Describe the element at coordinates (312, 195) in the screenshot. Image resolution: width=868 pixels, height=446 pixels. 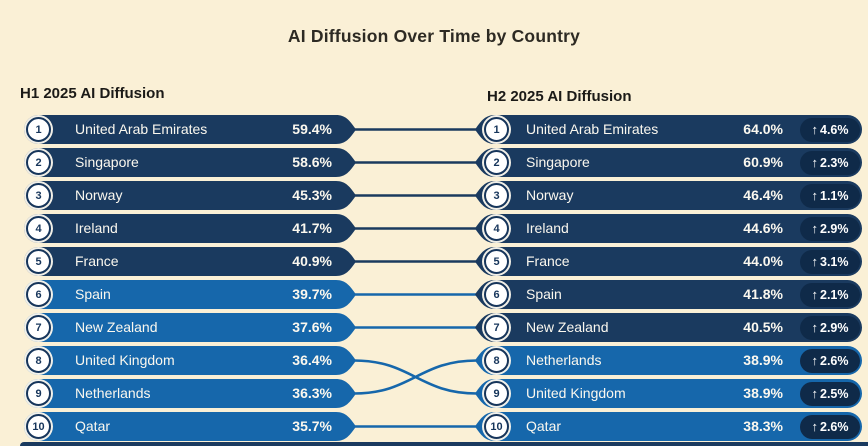
I see `value-label: 45.3%` at that location.